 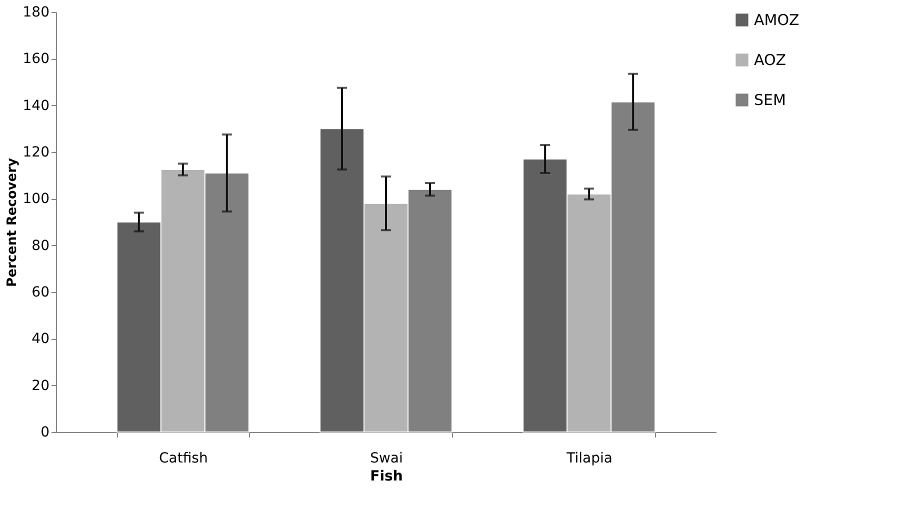 I want to click on legend-label: AOZ, so click(x=770, y=60).